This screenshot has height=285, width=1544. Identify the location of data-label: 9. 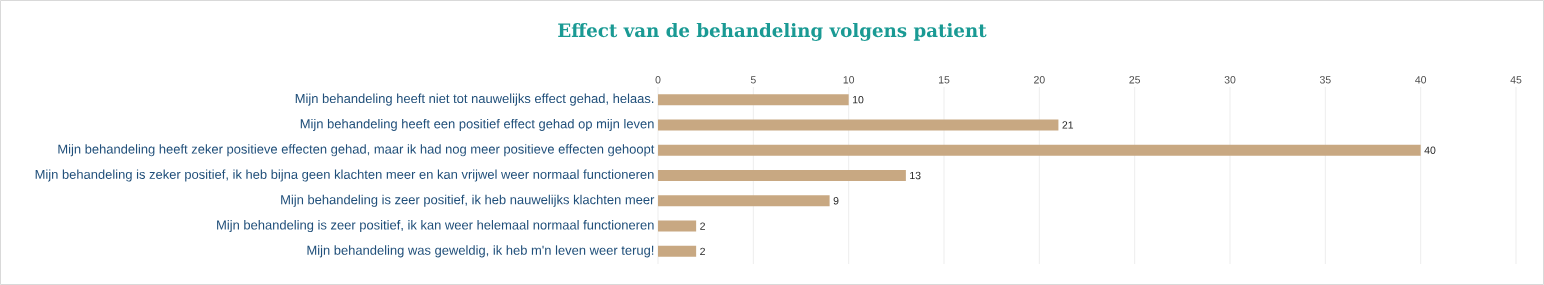
(836, 201).